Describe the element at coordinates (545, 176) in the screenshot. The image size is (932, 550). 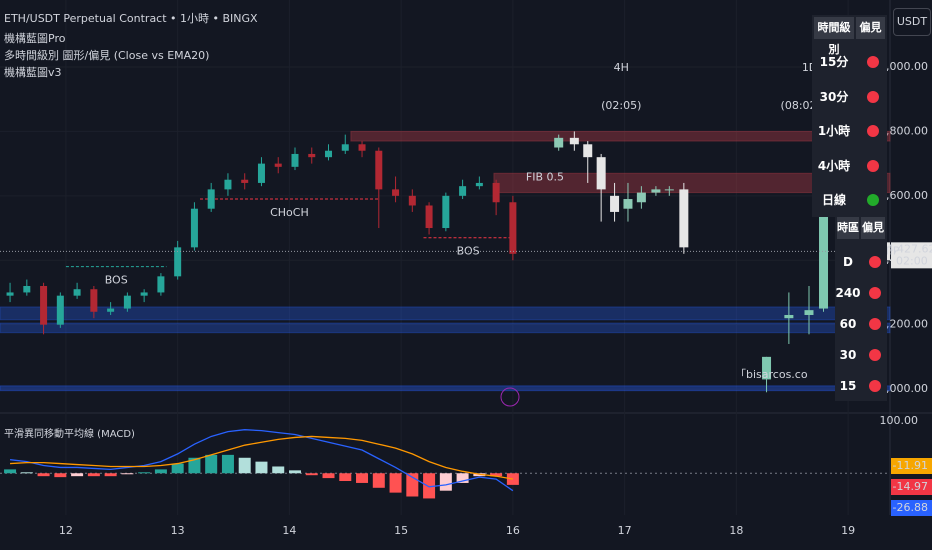
I see `zone-label: FIB 0.5` at that location.